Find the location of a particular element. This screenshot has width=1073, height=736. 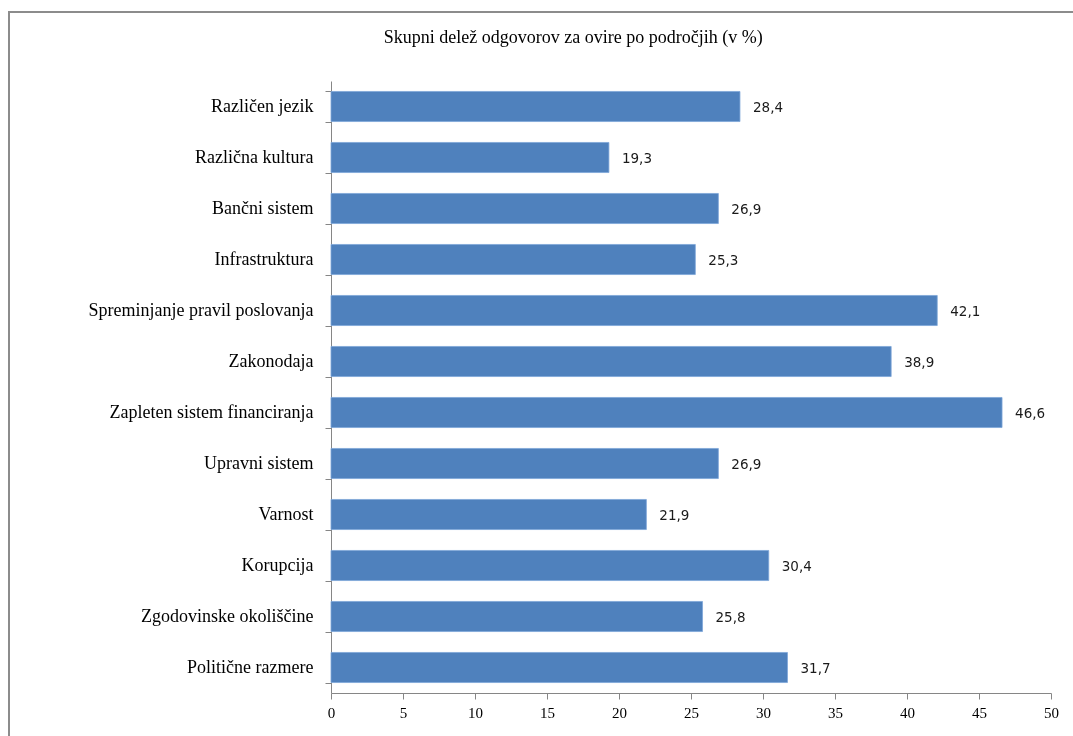

y-tick-label: Politične razmere is located at coordinates (250, 667).